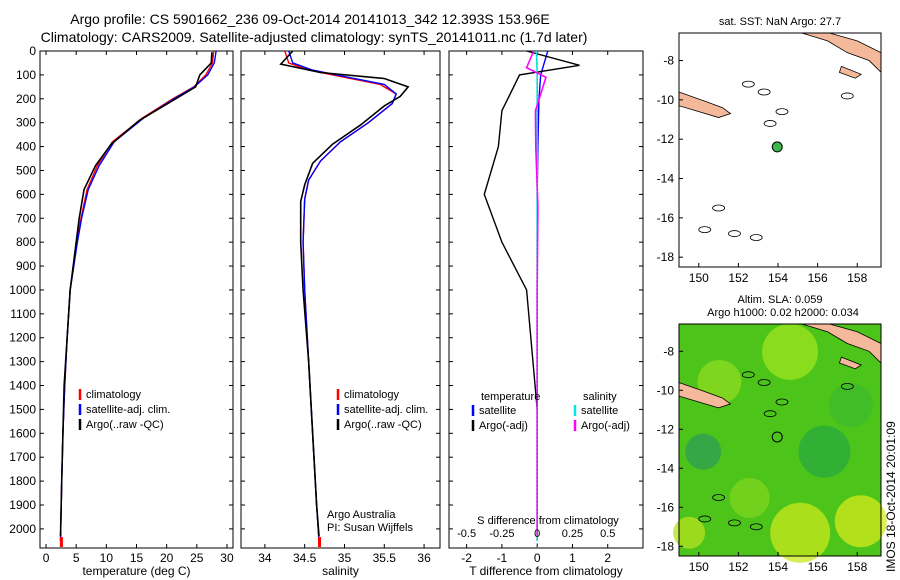 The height and width of the screenshot is (580, 900). Describe the element at coordinates (26, 218) in the screenshot. I see `y-tick-label: 700` at that location.